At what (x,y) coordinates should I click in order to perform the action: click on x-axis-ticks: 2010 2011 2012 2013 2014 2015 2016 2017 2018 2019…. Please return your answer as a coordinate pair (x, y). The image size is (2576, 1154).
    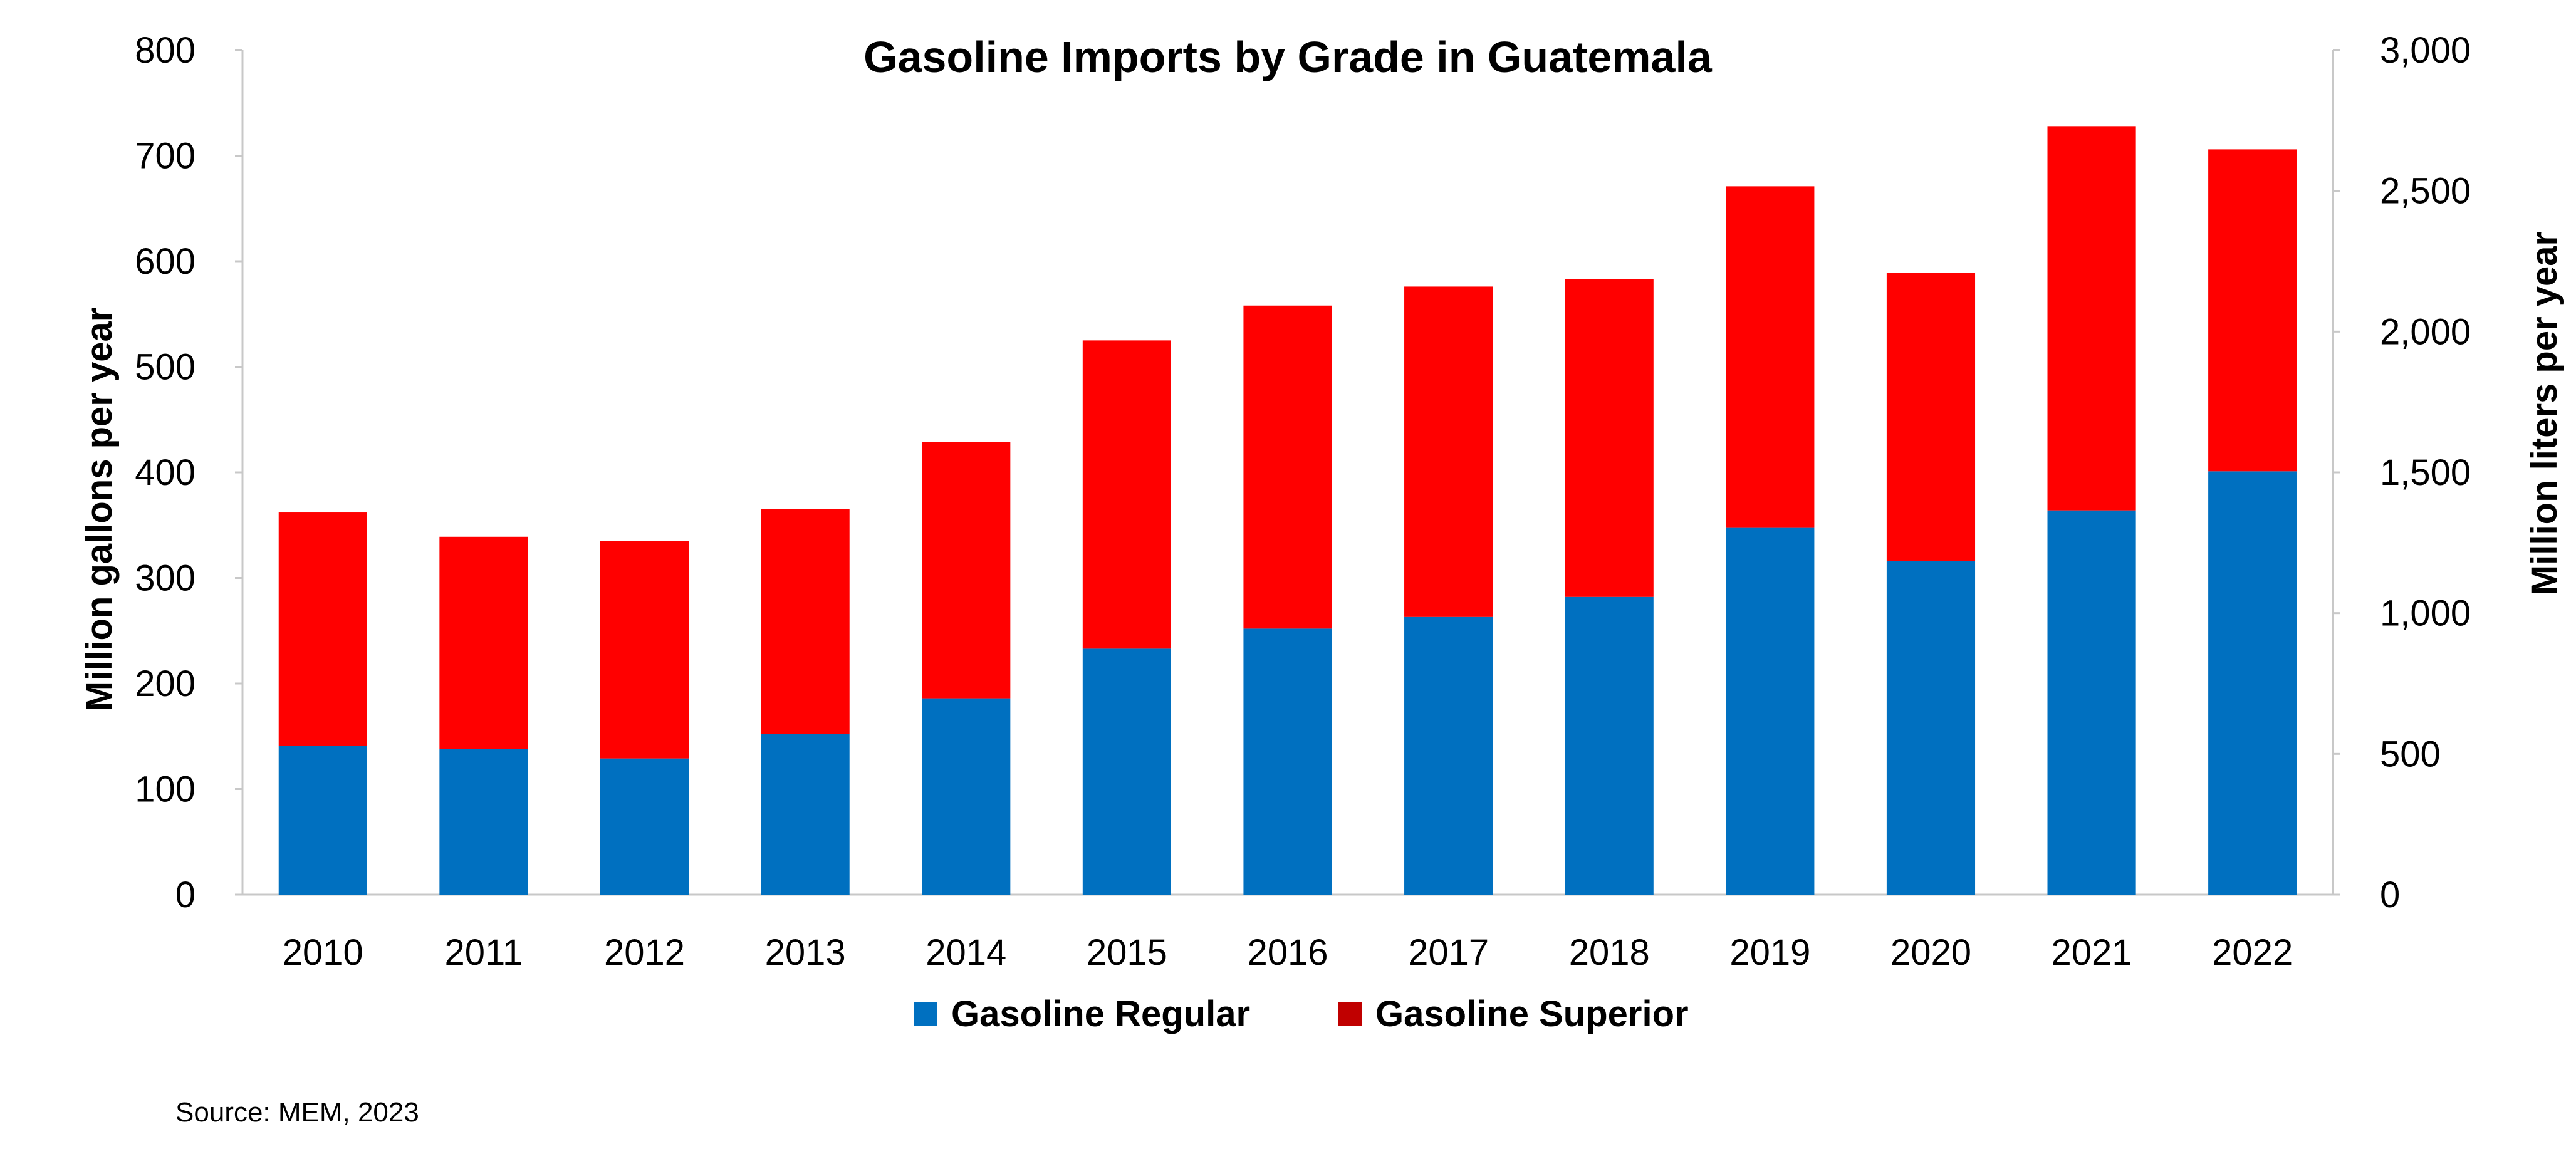
    Looking at the image, I should click on (1288, 952).